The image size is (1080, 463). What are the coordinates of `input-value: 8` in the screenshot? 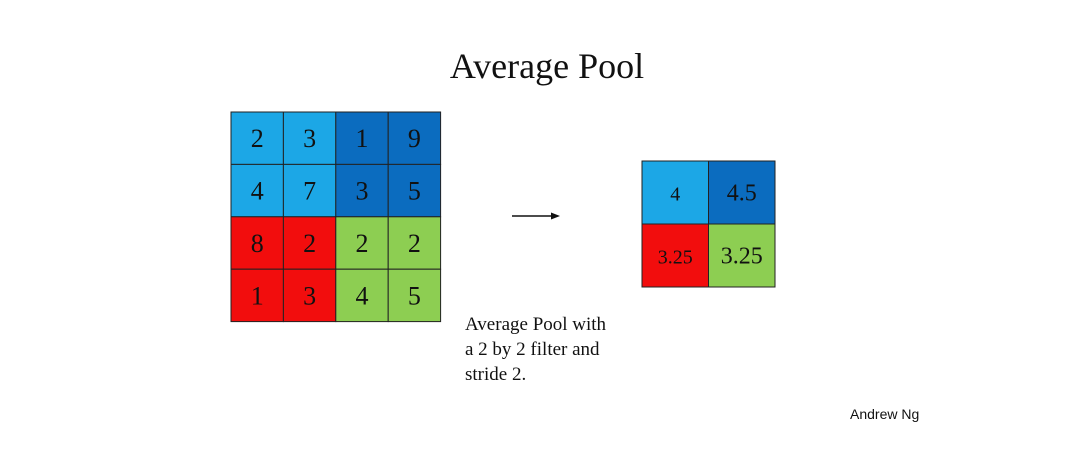 It's located at (257, 243).